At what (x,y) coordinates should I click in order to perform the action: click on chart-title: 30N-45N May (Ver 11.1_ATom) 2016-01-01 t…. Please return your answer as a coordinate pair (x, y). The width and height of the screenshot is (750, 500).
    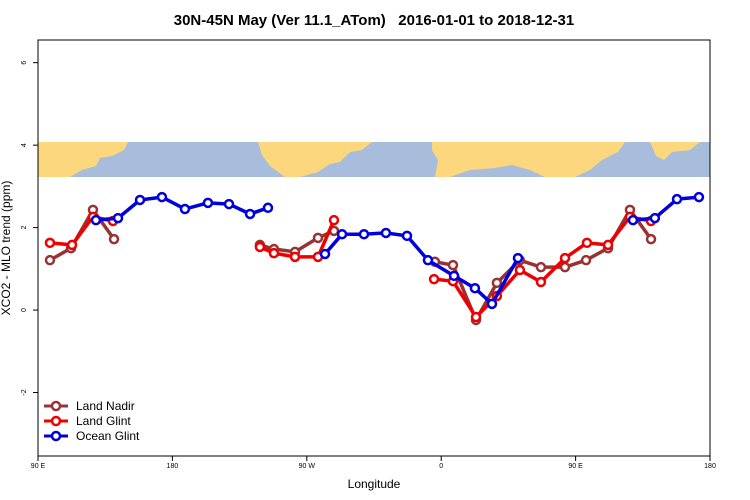
    Looking at the image, I should click on (374, 20).